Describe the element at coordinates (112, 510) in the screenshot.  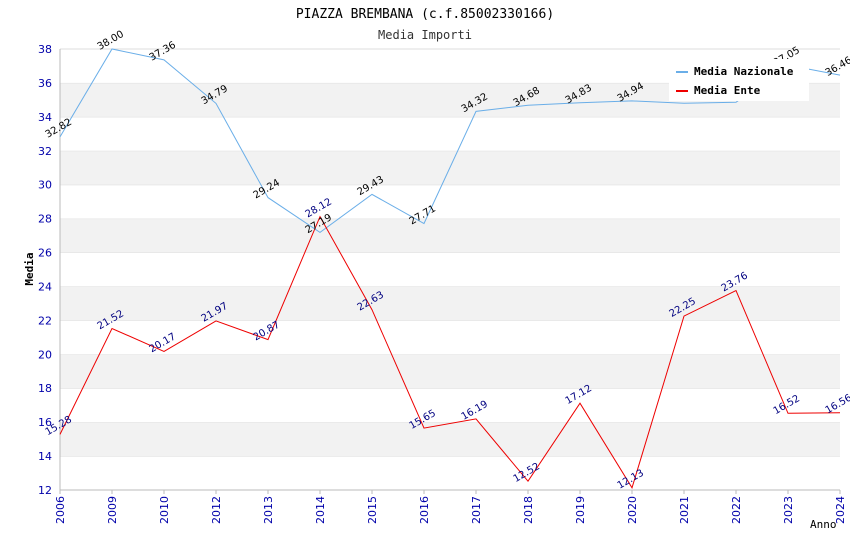
I see `x-tick-label: 2009` at that location.